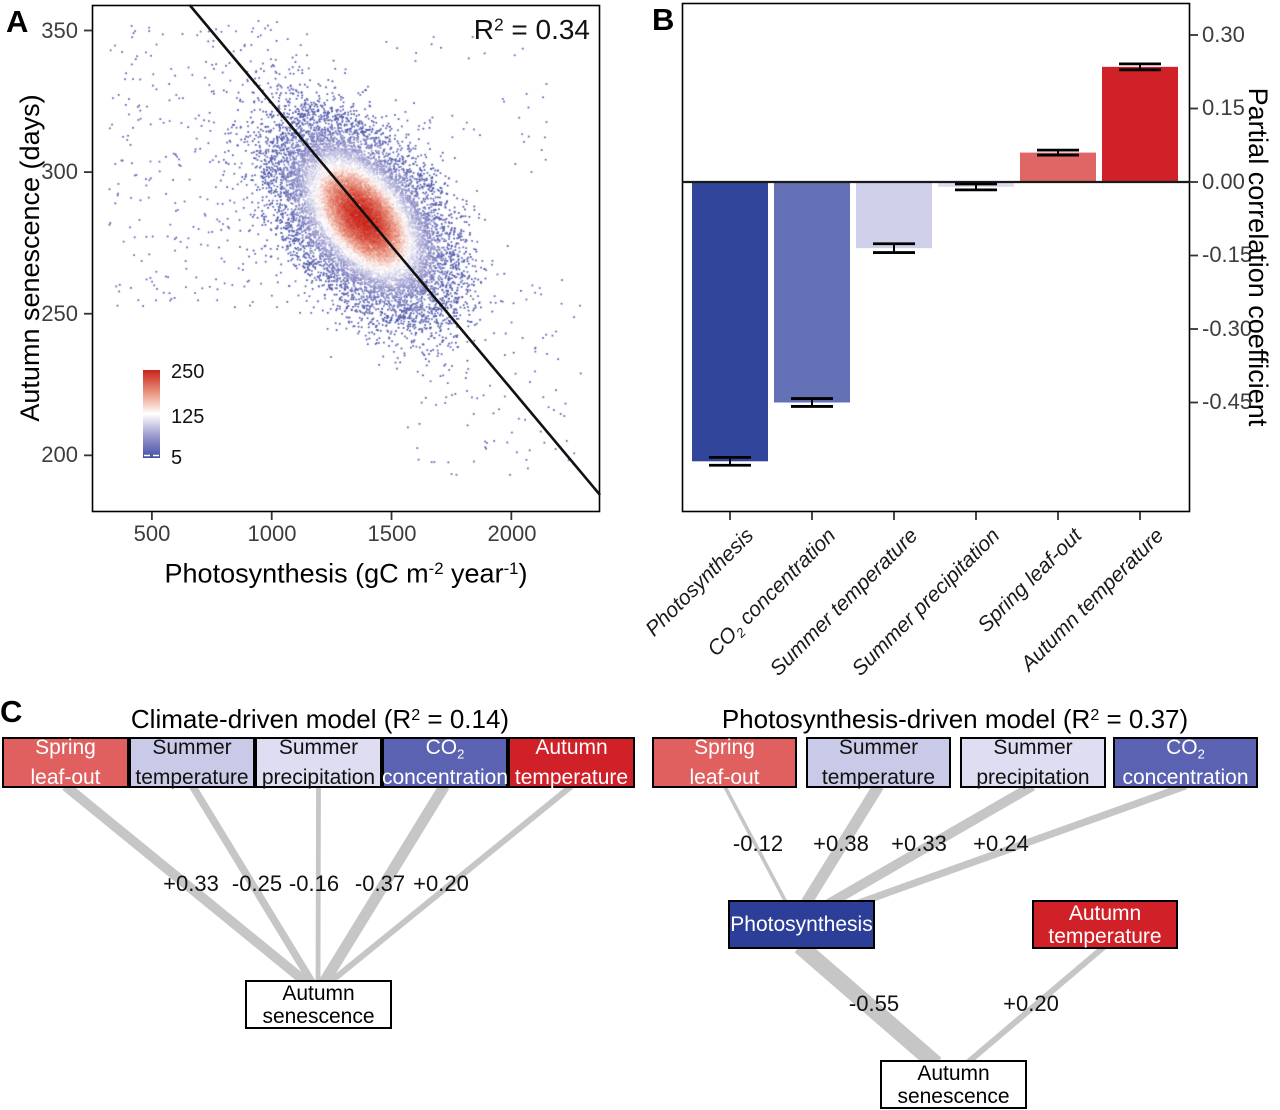 The image size is (1280, 1110). What do you see at coordinates (59, 171) in the screenshot?
I see `a-ytick-300: 300` at bounding box center [59, 171].